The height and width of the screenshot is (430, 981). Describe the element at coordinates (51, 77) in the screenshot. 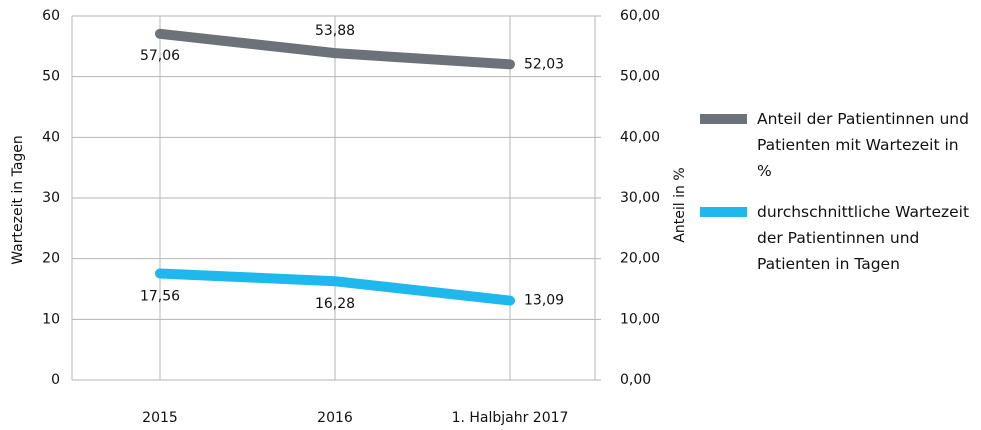

I see `y-tick-label: 50` at that location.